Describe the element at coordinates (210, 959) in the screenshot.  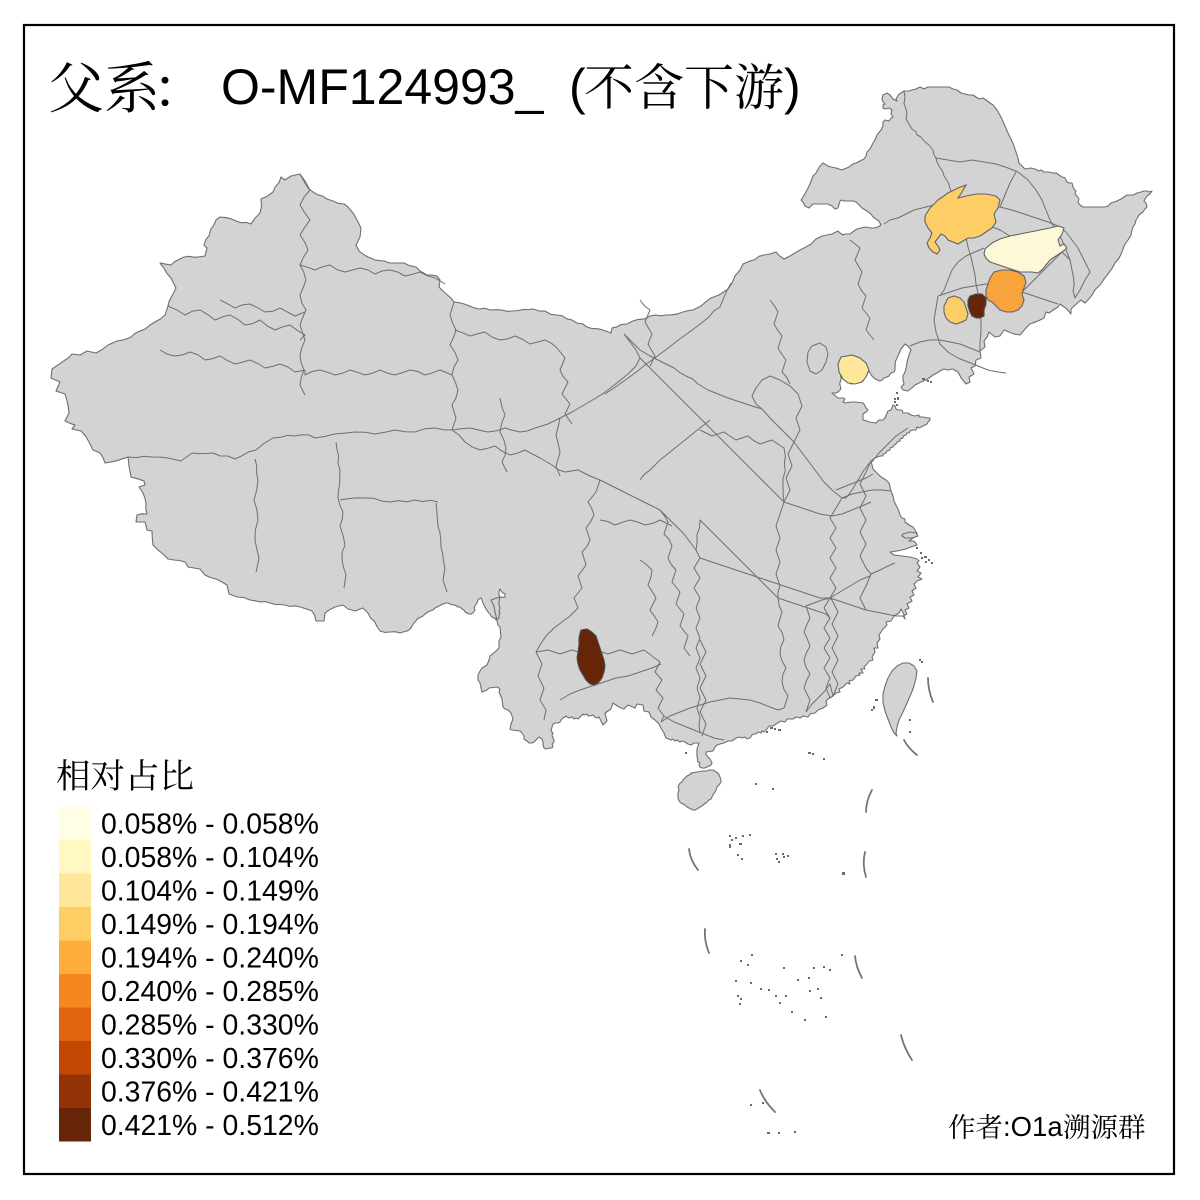
I see `svg-text: 0.194% - 0.240%` at that location.